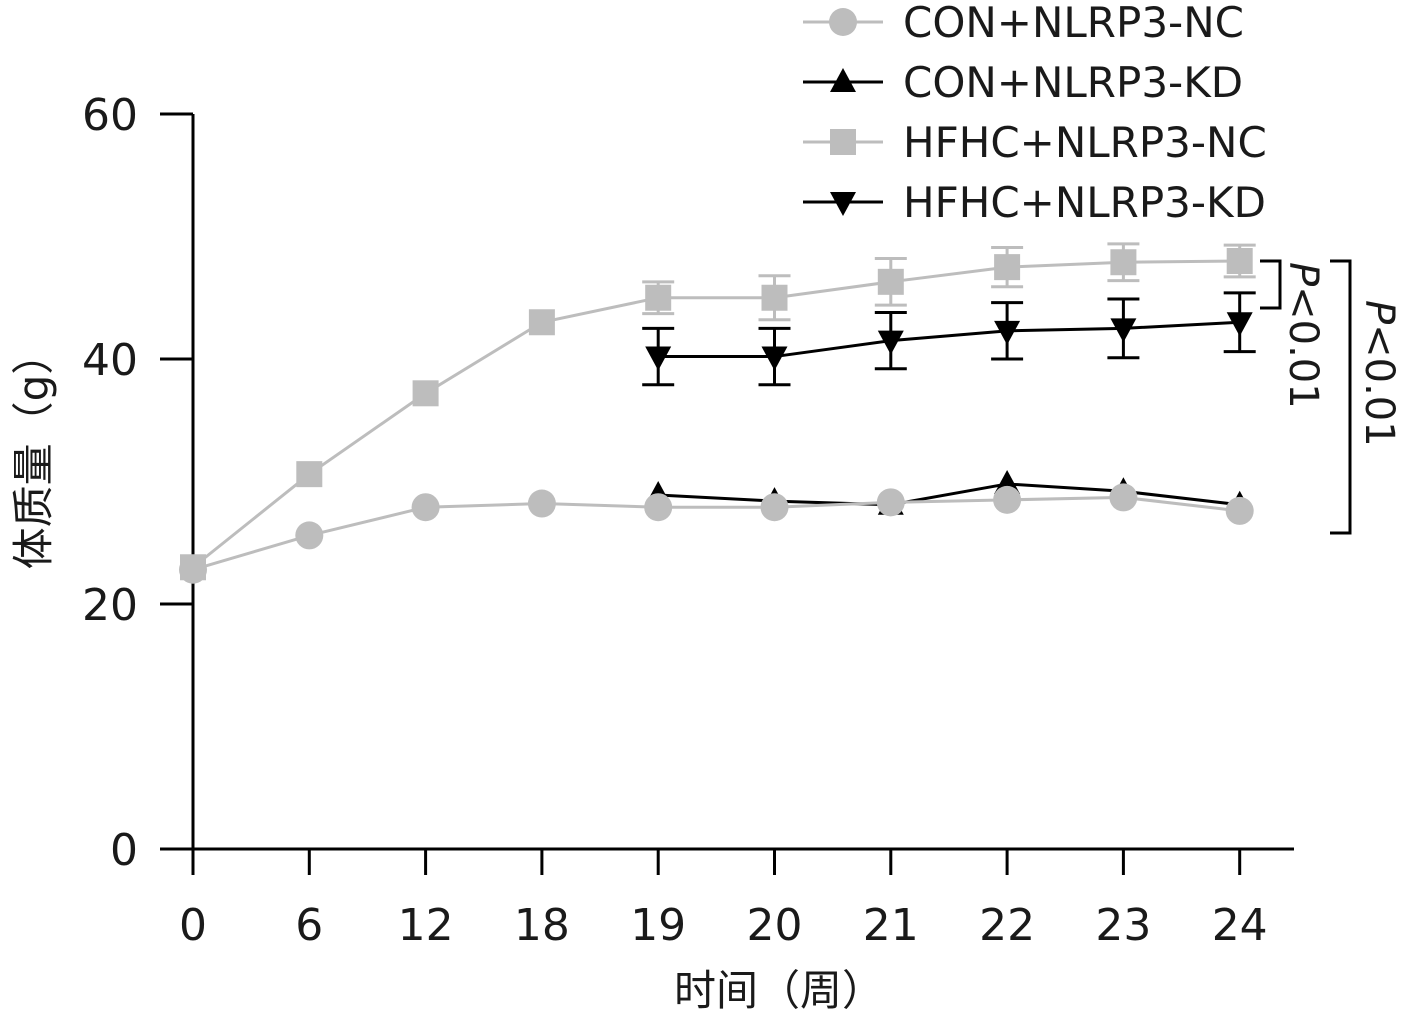  I want to click on x-tick-label: 24, so click(1240, 925).